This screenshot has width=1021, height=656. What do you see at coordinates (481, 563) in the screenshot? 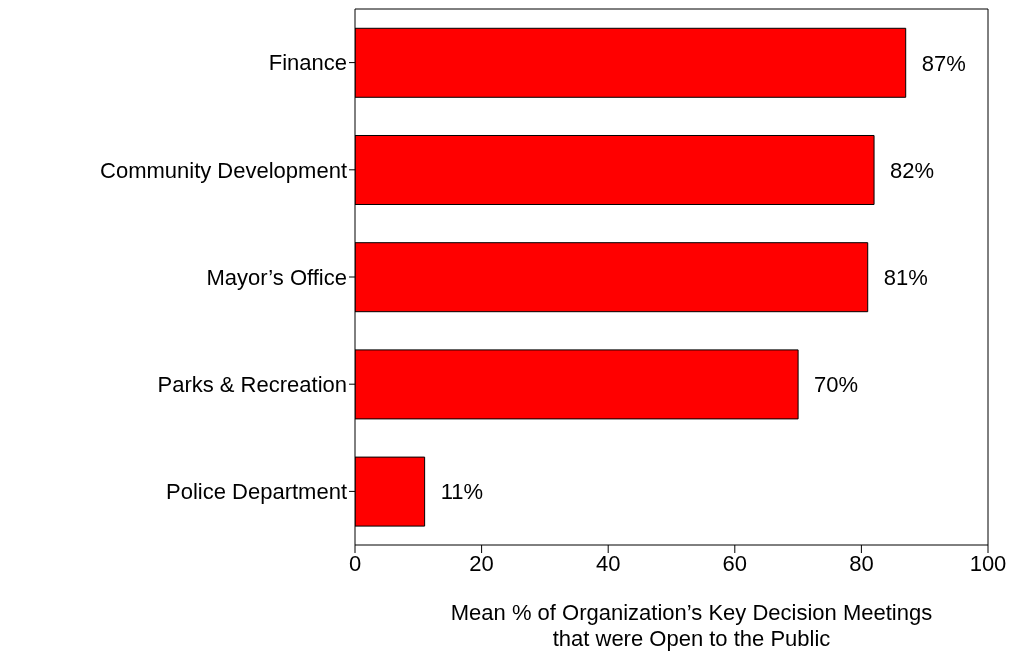
I see `x-tick-label: 20` at bounding box center [481, 563].